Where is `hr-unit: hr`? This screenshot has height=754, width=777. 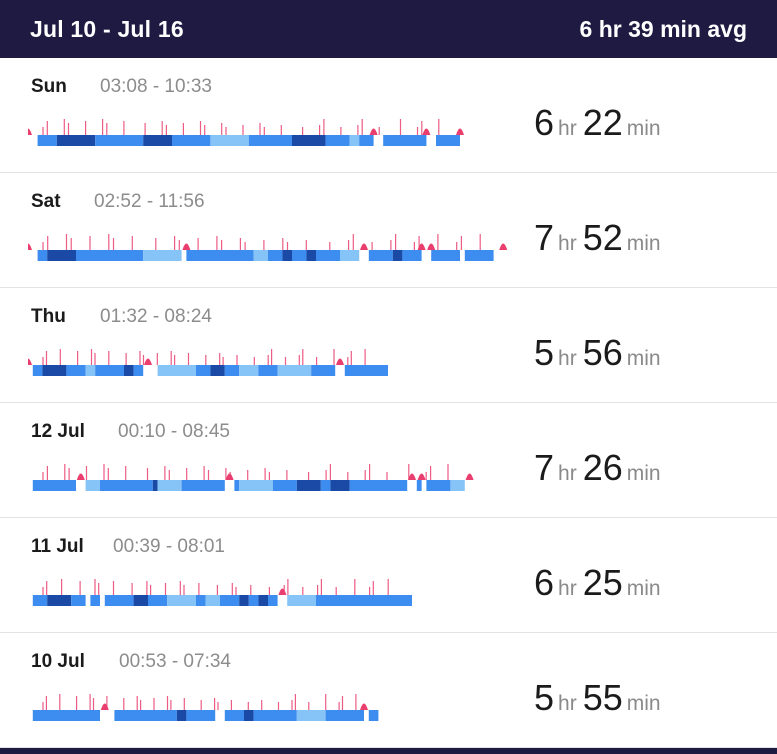 hr-unit: hr is located at coordinates (567, 243).